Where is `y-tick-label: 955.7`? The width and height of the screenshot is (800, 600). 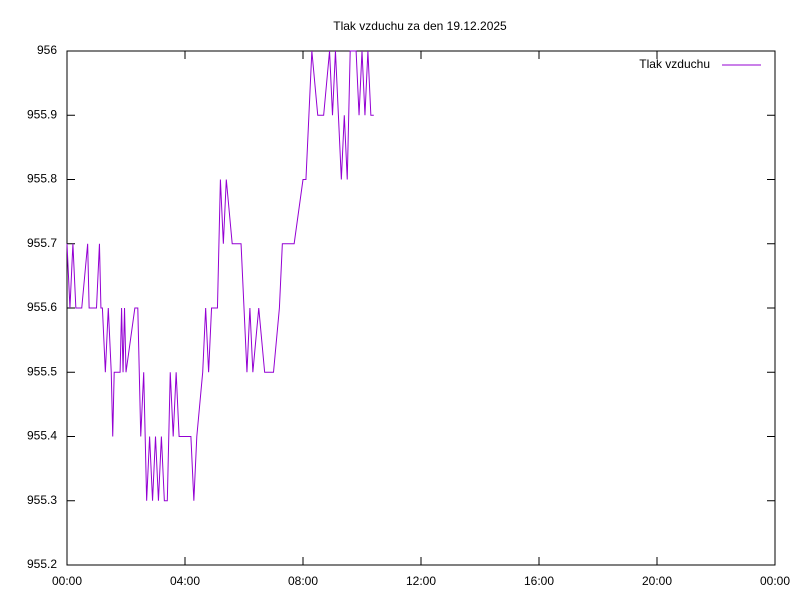 y-tick-label: 955.7 is located at coordinates (42, 243).